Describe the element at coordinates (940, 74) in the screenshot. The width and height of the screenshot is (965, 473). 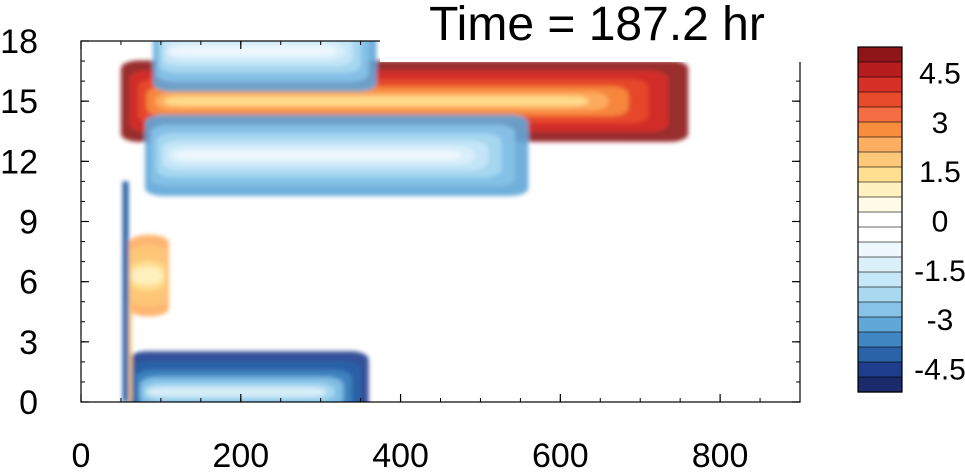
I see `colorbar-label-0: 4.5` at that location.